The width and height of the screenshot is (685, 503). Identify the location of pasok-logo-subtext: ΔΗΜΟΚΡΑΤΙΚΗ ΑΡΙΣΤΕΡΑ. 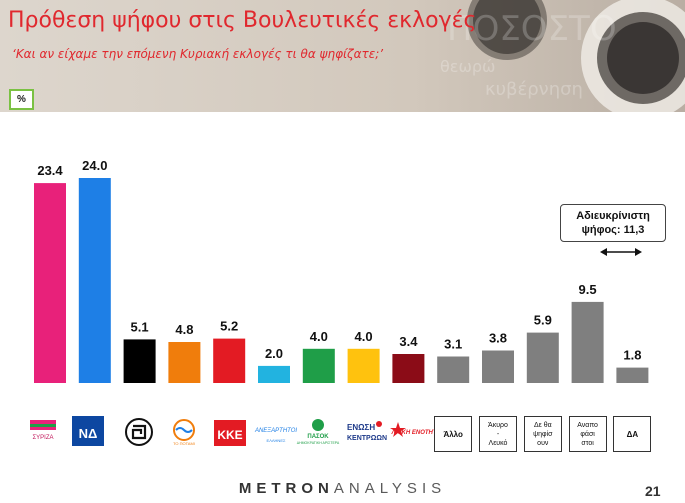
(318, 443).